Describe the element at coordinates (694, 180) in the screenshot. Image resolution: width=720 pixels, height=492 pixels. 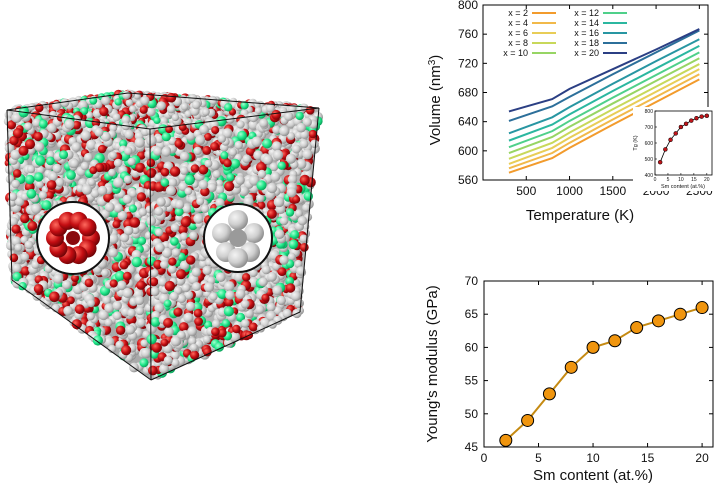
I see `inset-x-tick-label: 15` at that location.